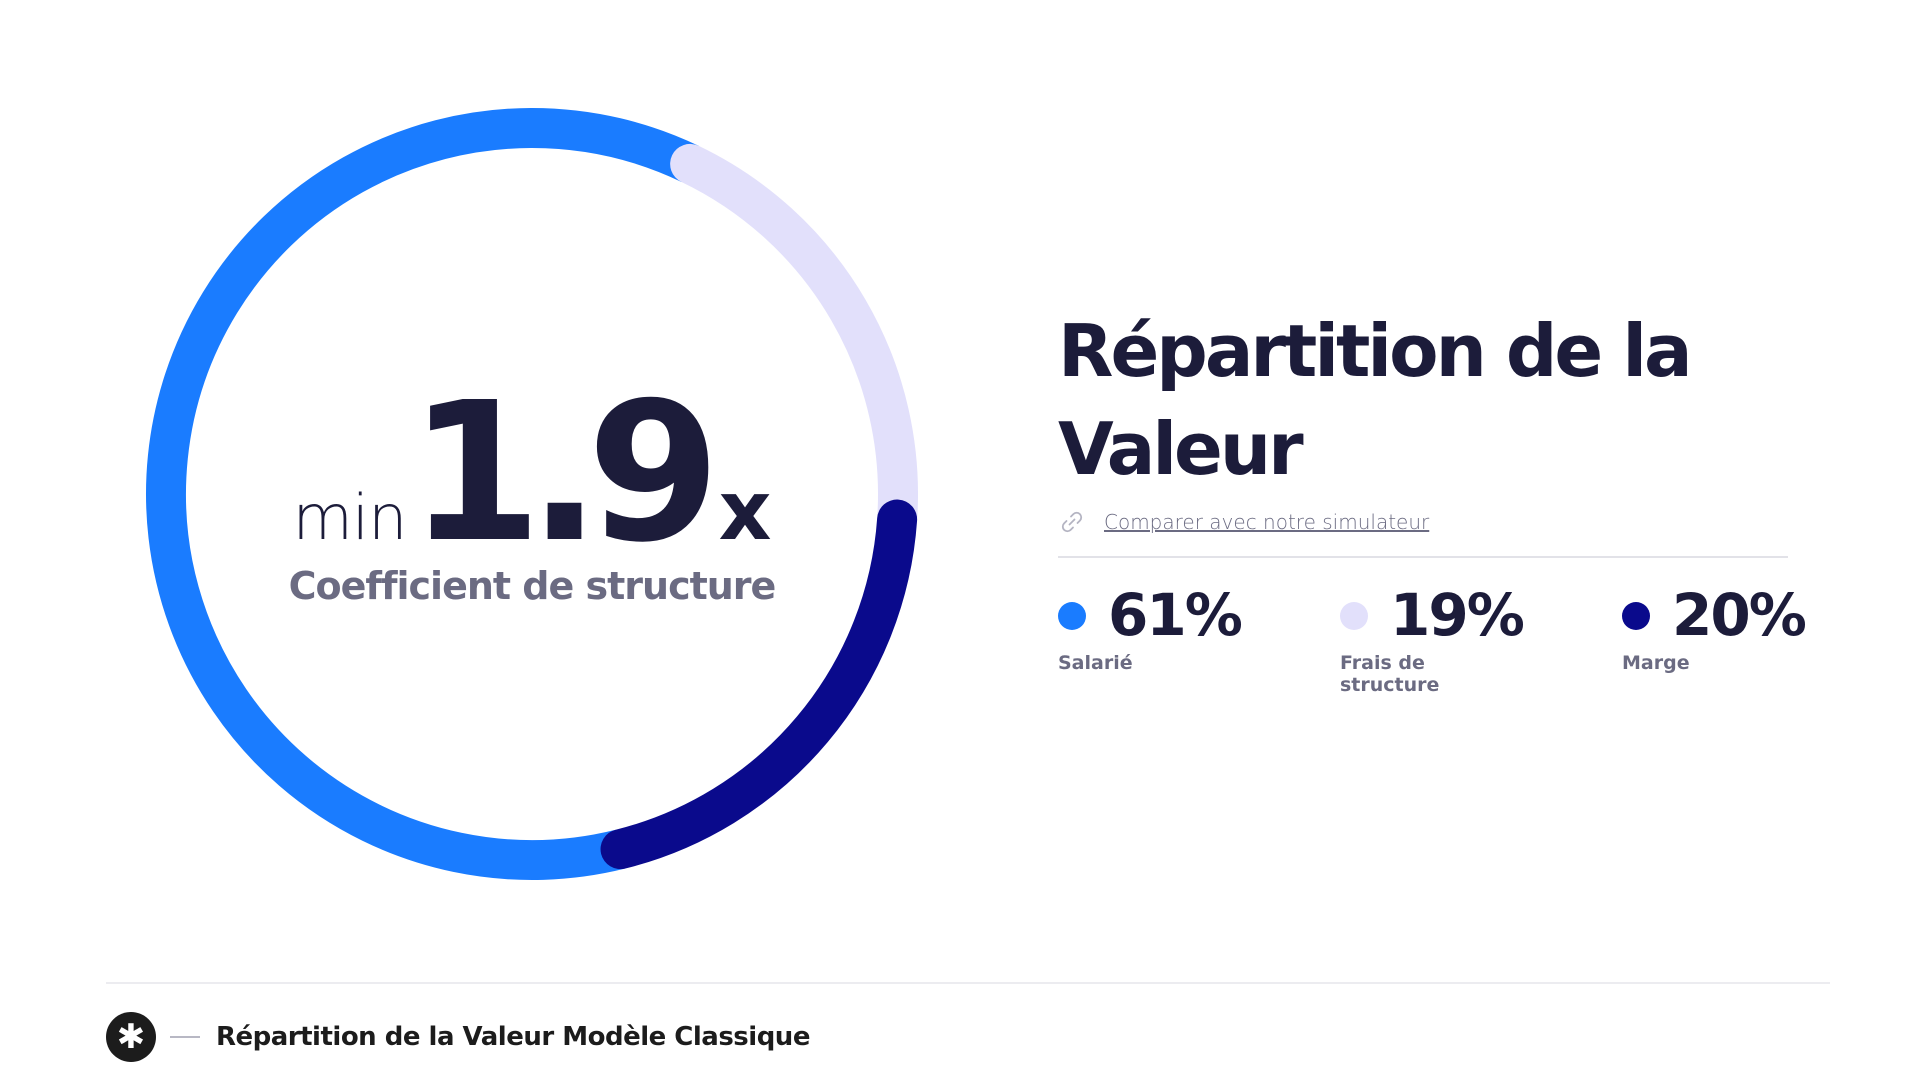  Describe the element at coordinates (350, 517) in the screenshot. I see `coefficient-prefix: min` at that location.